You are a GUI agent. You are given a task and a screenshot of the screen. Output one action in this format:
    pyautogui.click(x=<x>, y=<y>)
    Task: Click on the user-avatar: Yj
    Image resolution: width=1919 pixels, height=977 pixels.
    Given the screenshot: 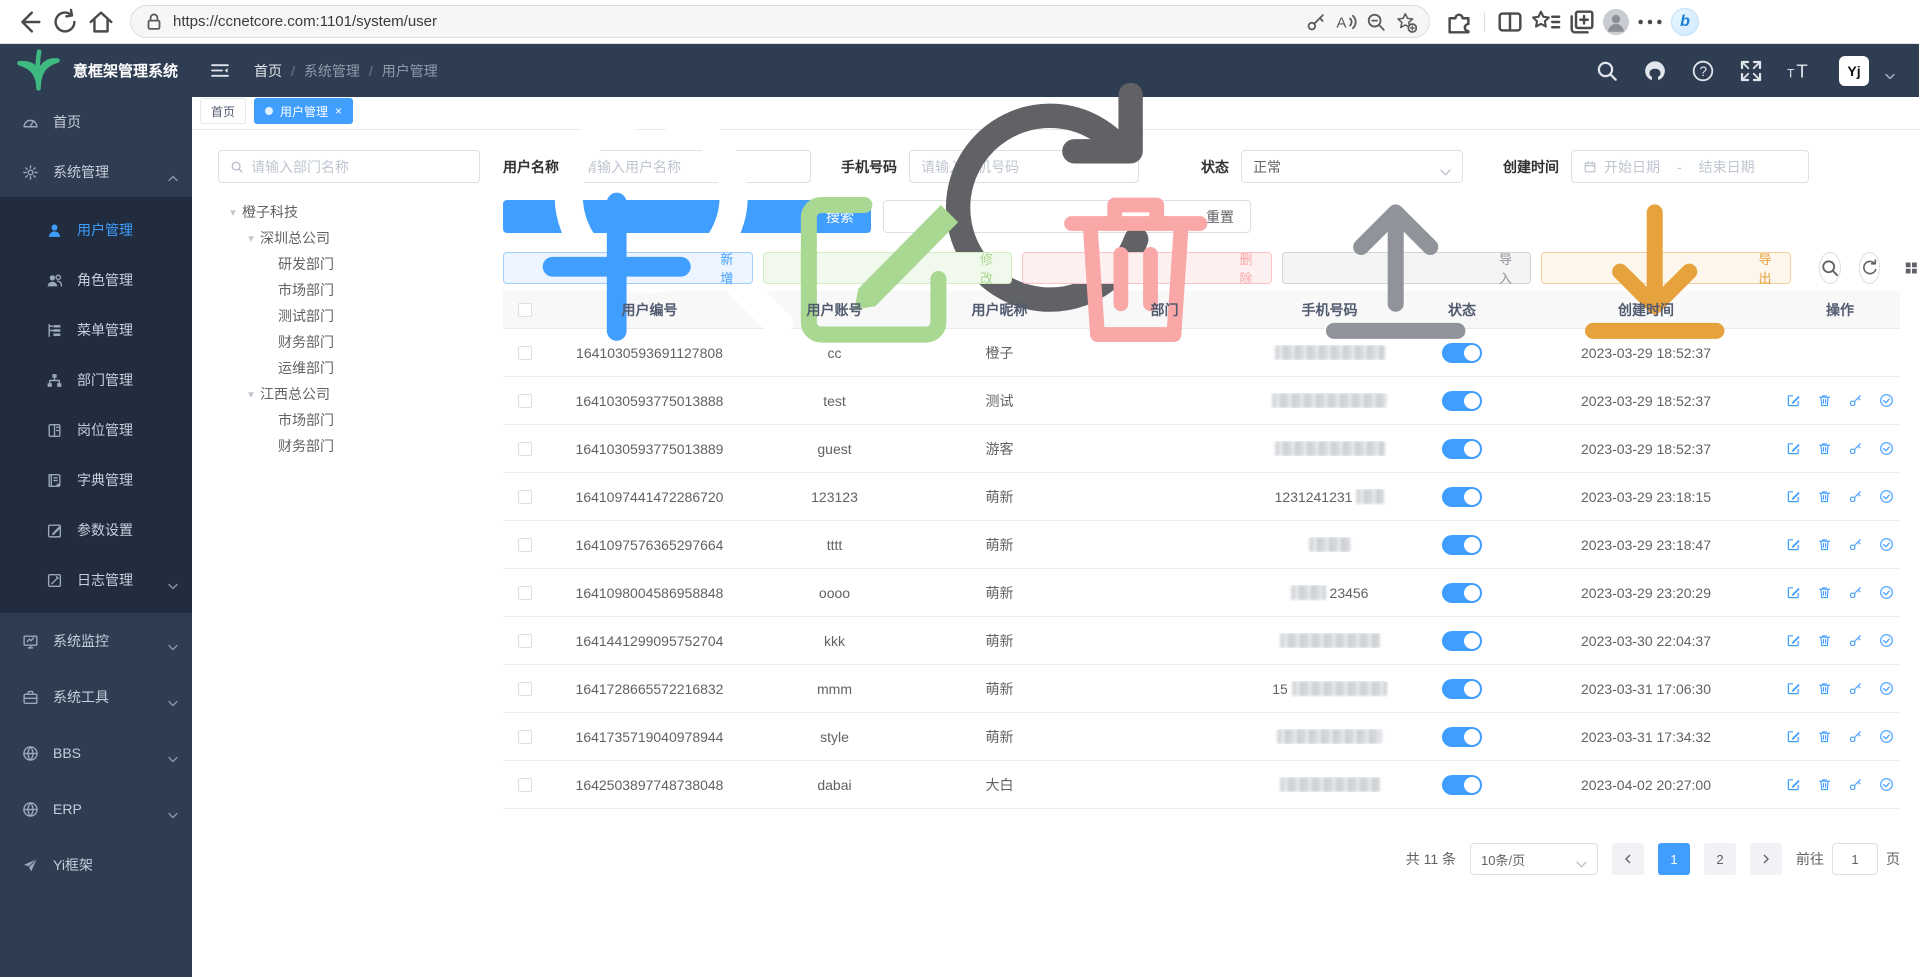 What is the action you would take?
    pyautogui.click(x=1854, y=70)
    